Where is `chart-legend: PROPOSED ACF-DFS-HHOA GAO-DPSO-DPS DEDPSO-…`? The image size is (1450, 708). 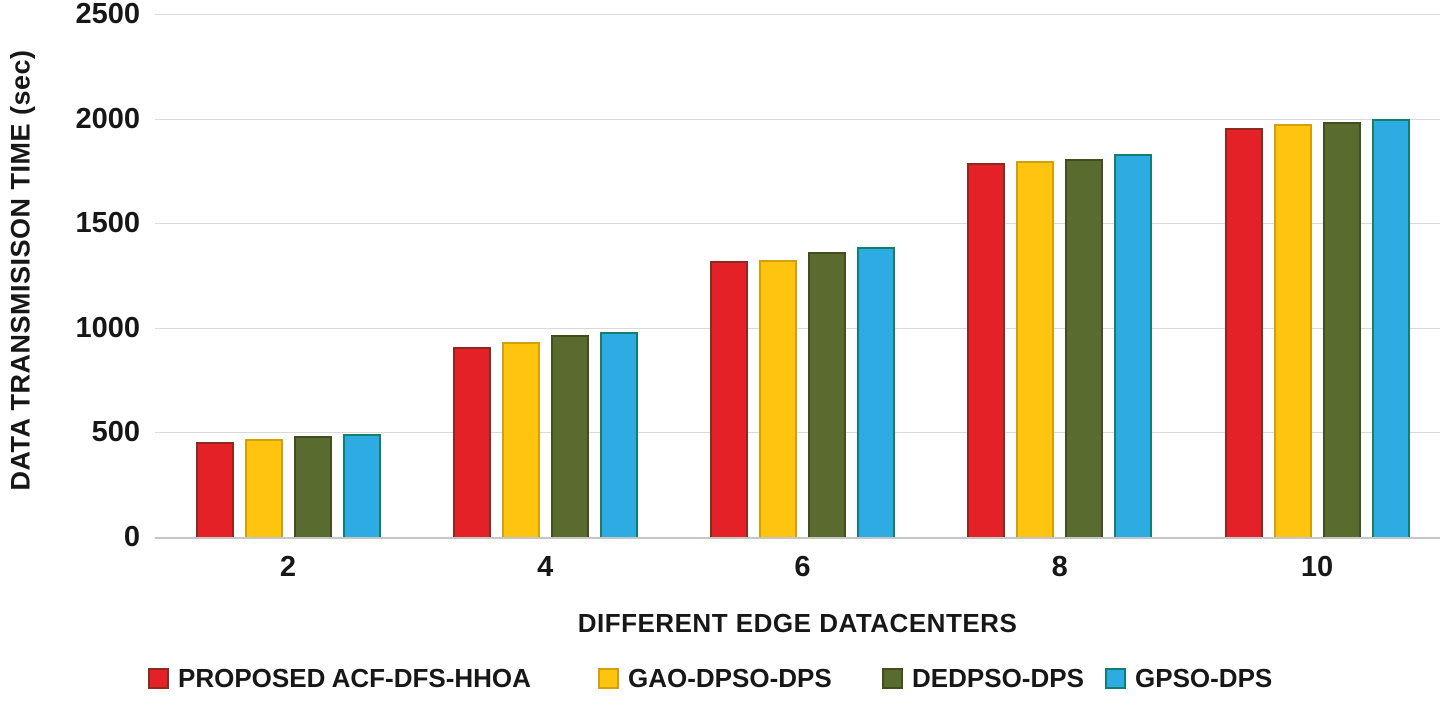
chart-legend: PROPOSED ACF-DFS-HHOA GAO-DPSO-DPS DEDPSO-… is located at coordinates (725, 678).